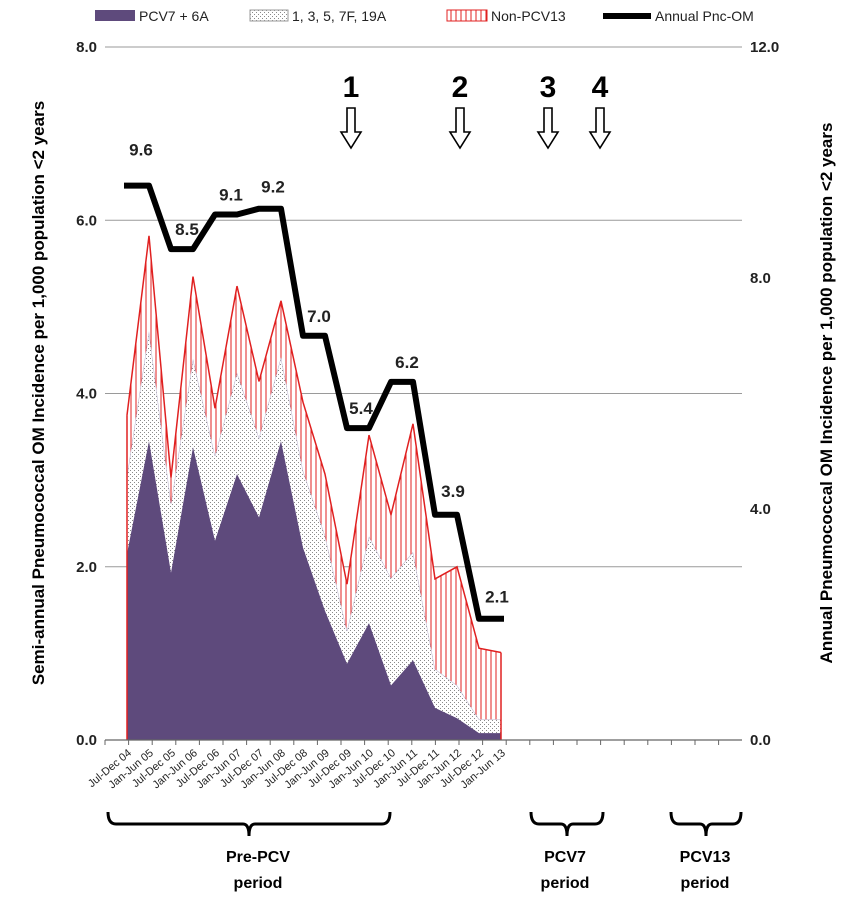 The height and width of the screenshot is (901, 849). I want to click on legend-label: PCV7 + 6A, so click(174, 16).